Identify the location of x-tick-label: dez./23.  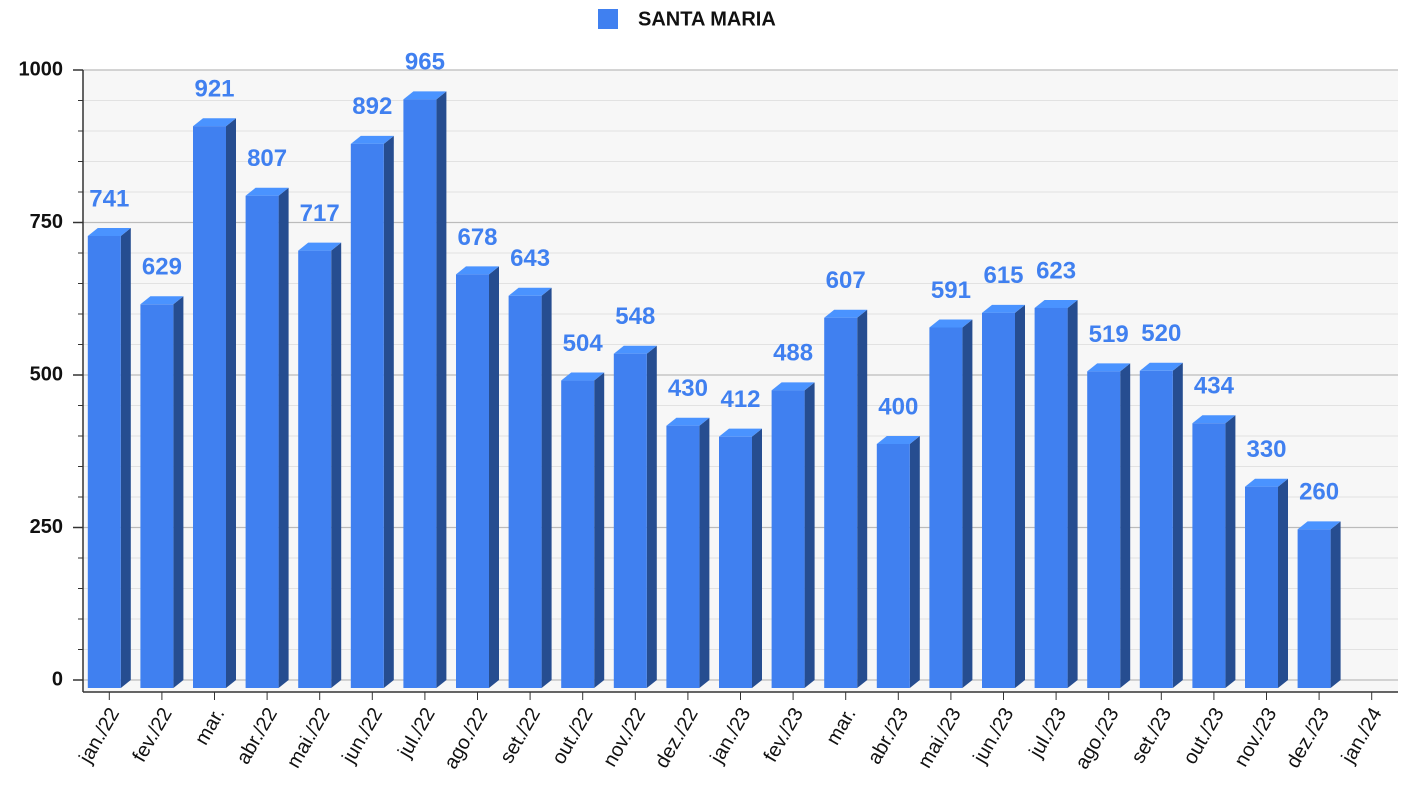
(1308, 738).